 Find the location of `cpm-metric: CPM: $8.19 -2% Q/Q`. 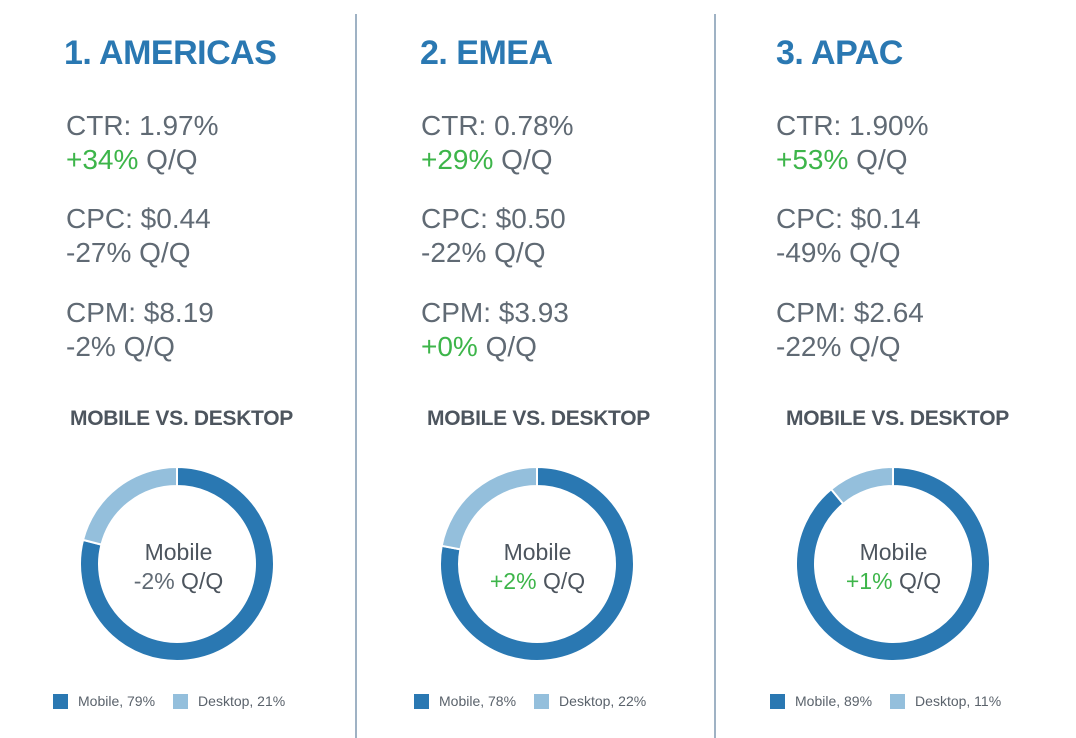

cpm-metric: CPM: $8.19 -2% Q/Q is located at coordinates (140, 330).